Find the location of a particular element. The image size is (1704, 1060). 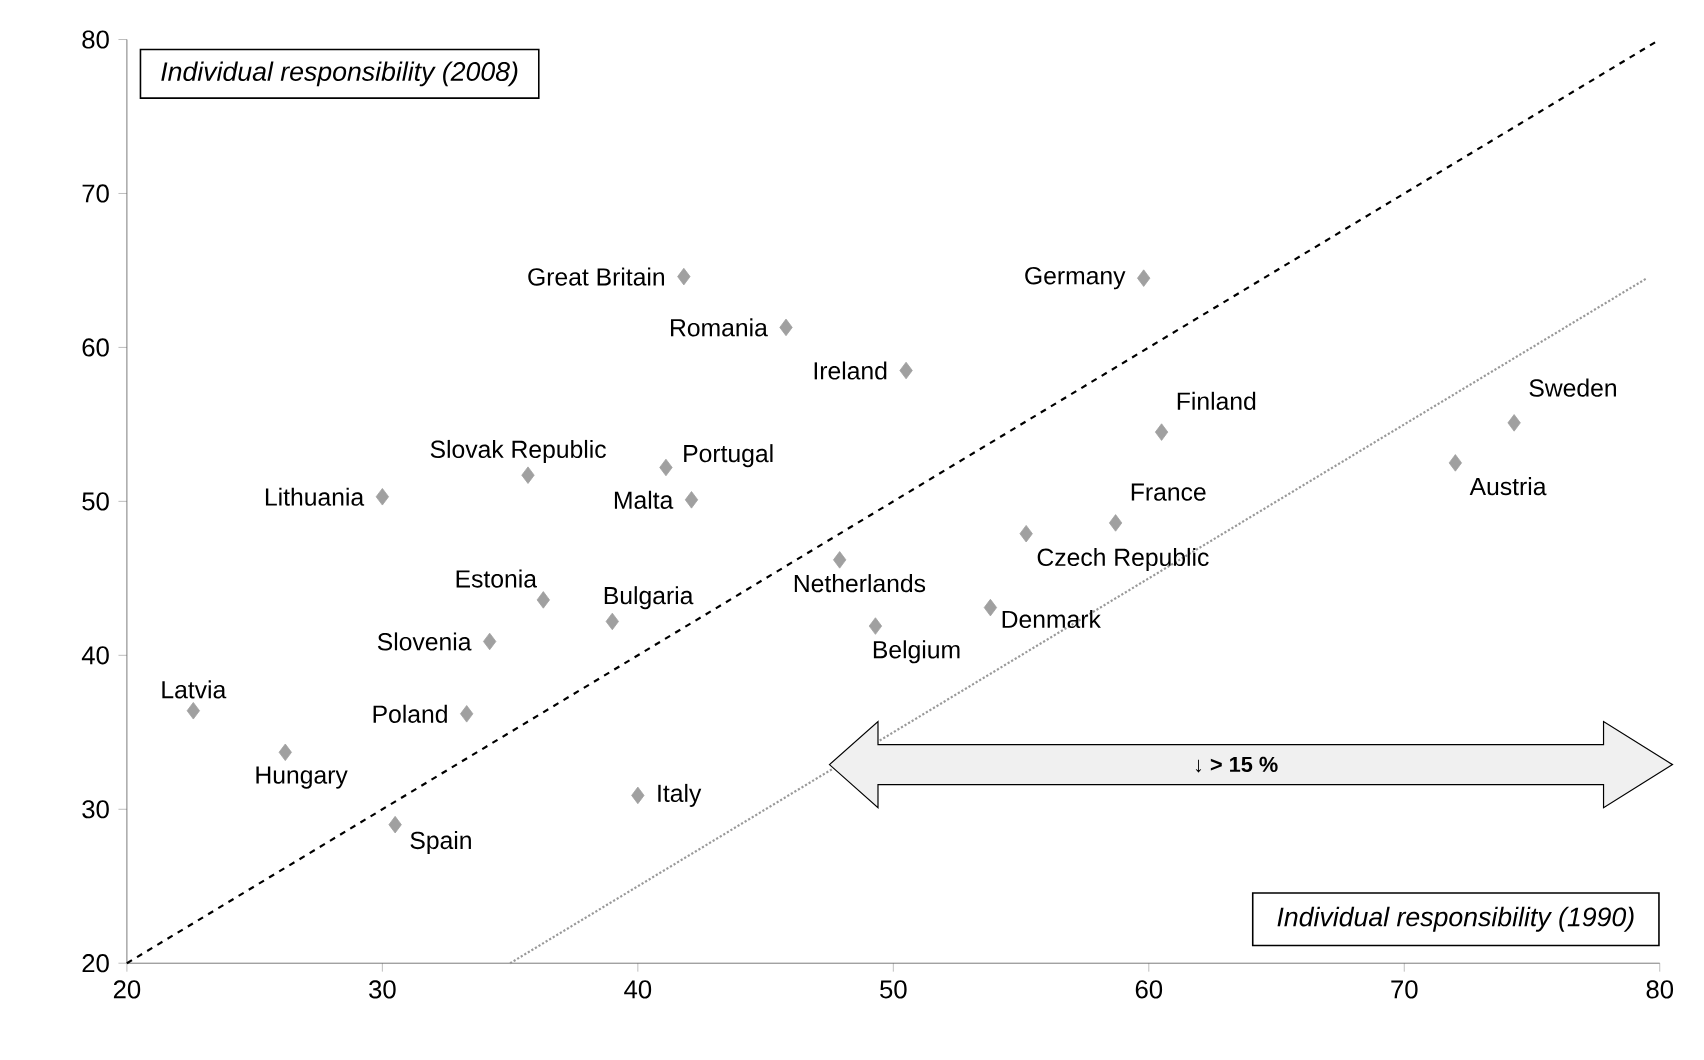

annotation: Sweden is located at coordinates (1572, 387).